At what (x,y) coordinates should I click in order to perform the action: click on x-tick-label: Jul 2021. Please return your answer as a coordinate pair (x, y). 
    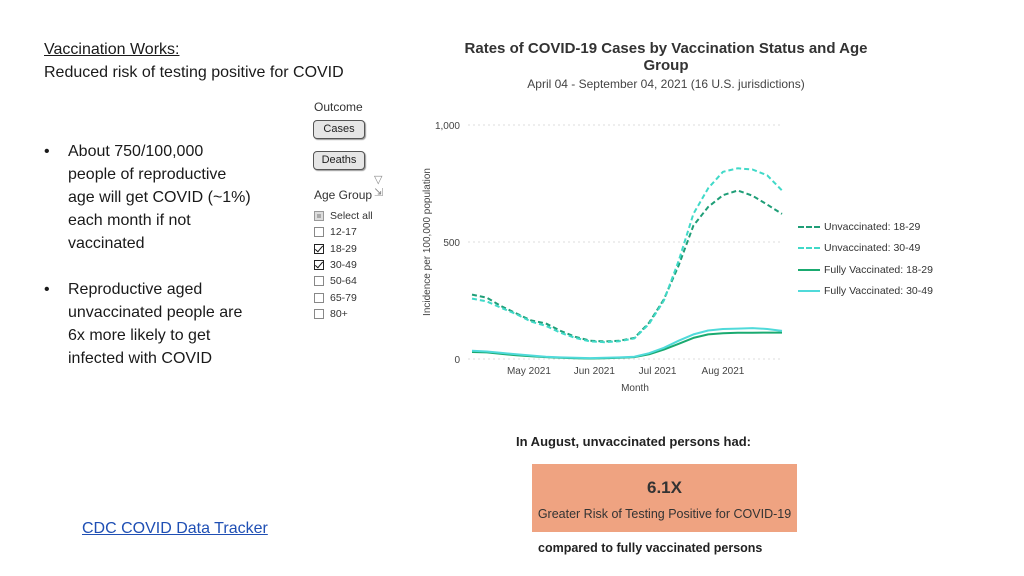
    Looking at the image, I should click on (658, 371).